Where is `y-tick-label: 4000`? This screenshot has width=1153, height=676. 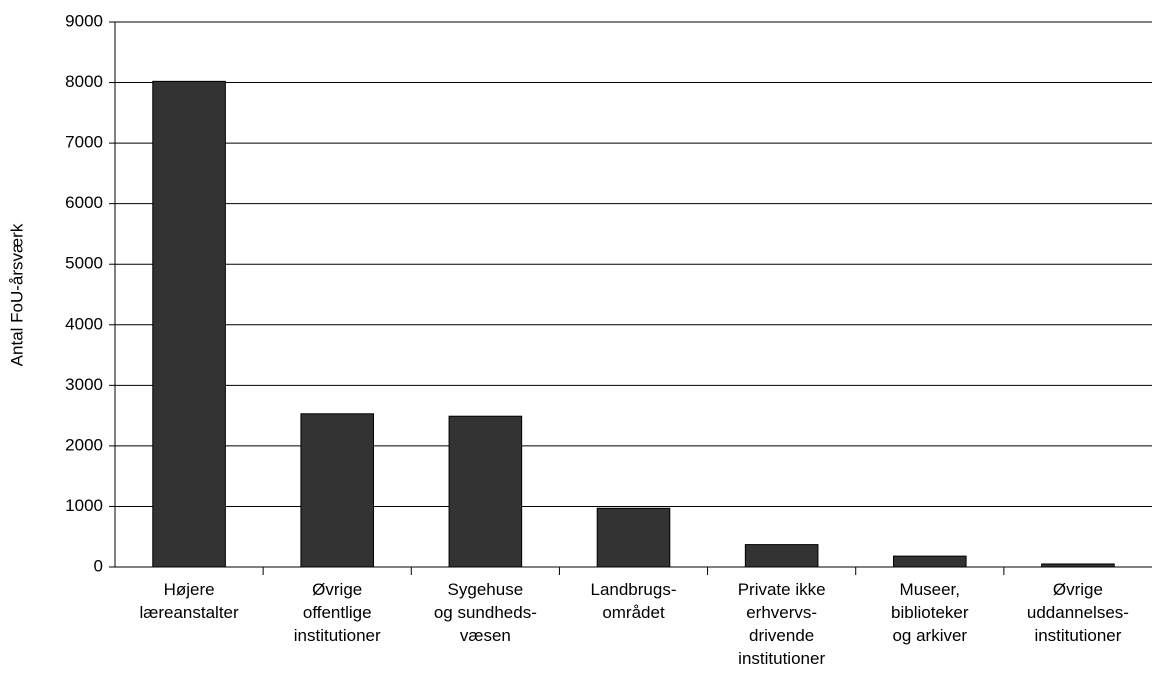 y-tick-label: 4000 is located at coordinates (84, 323).